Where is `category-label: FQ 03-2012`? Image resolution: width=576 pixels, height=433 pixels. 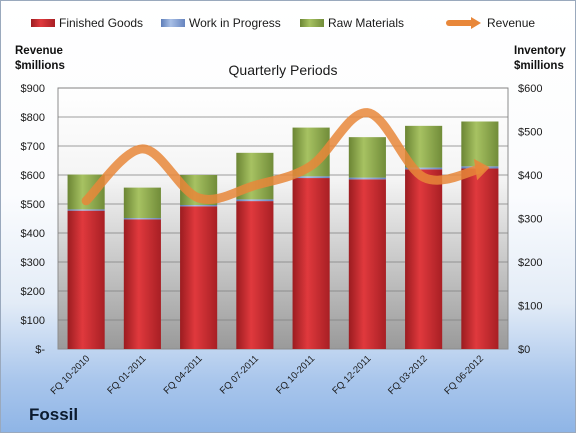 category-label: FQ 03-2012 is located at coordinates (408, 375).